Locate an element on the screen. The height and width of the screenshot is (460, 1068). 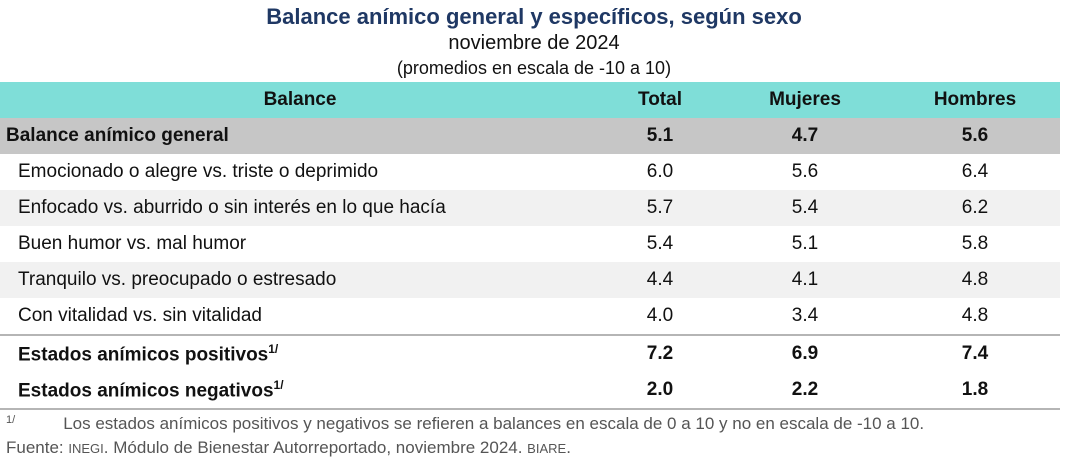
row-mujeres: 4.1 is located at coordinates (805, 280).